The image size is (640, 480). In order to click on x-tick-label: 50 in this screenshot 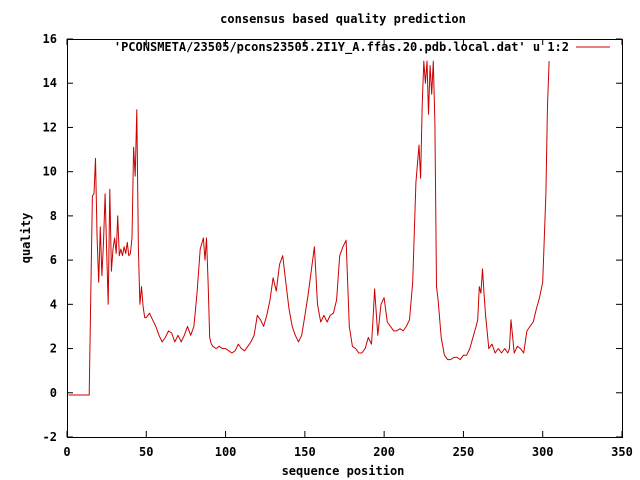, I will do `click(146, 452)`.